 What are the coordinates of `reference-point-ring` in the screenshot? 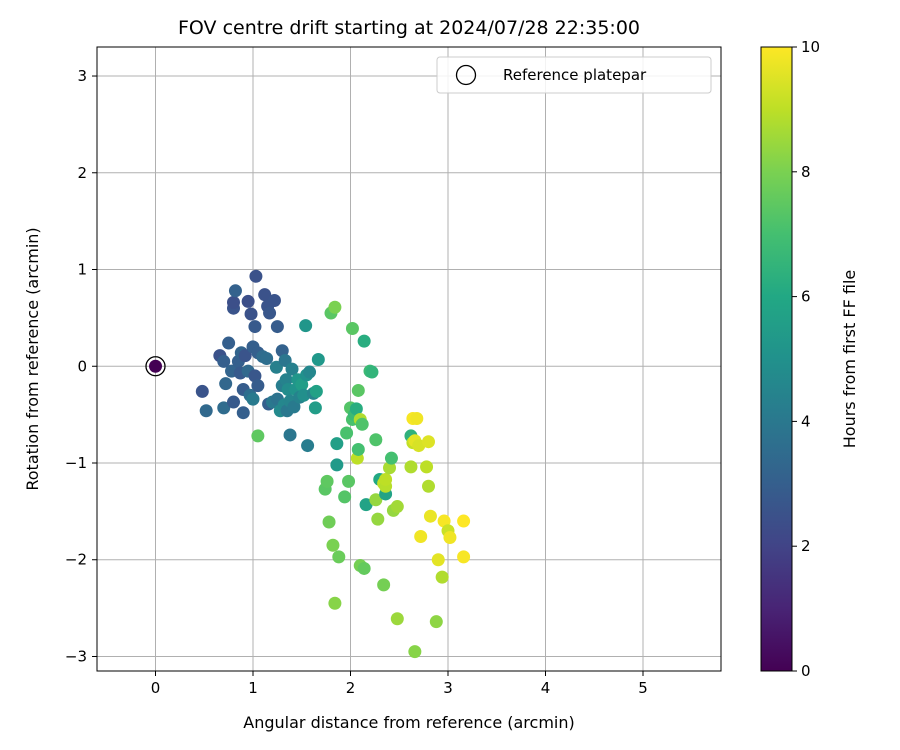 It's located at (155, 366).